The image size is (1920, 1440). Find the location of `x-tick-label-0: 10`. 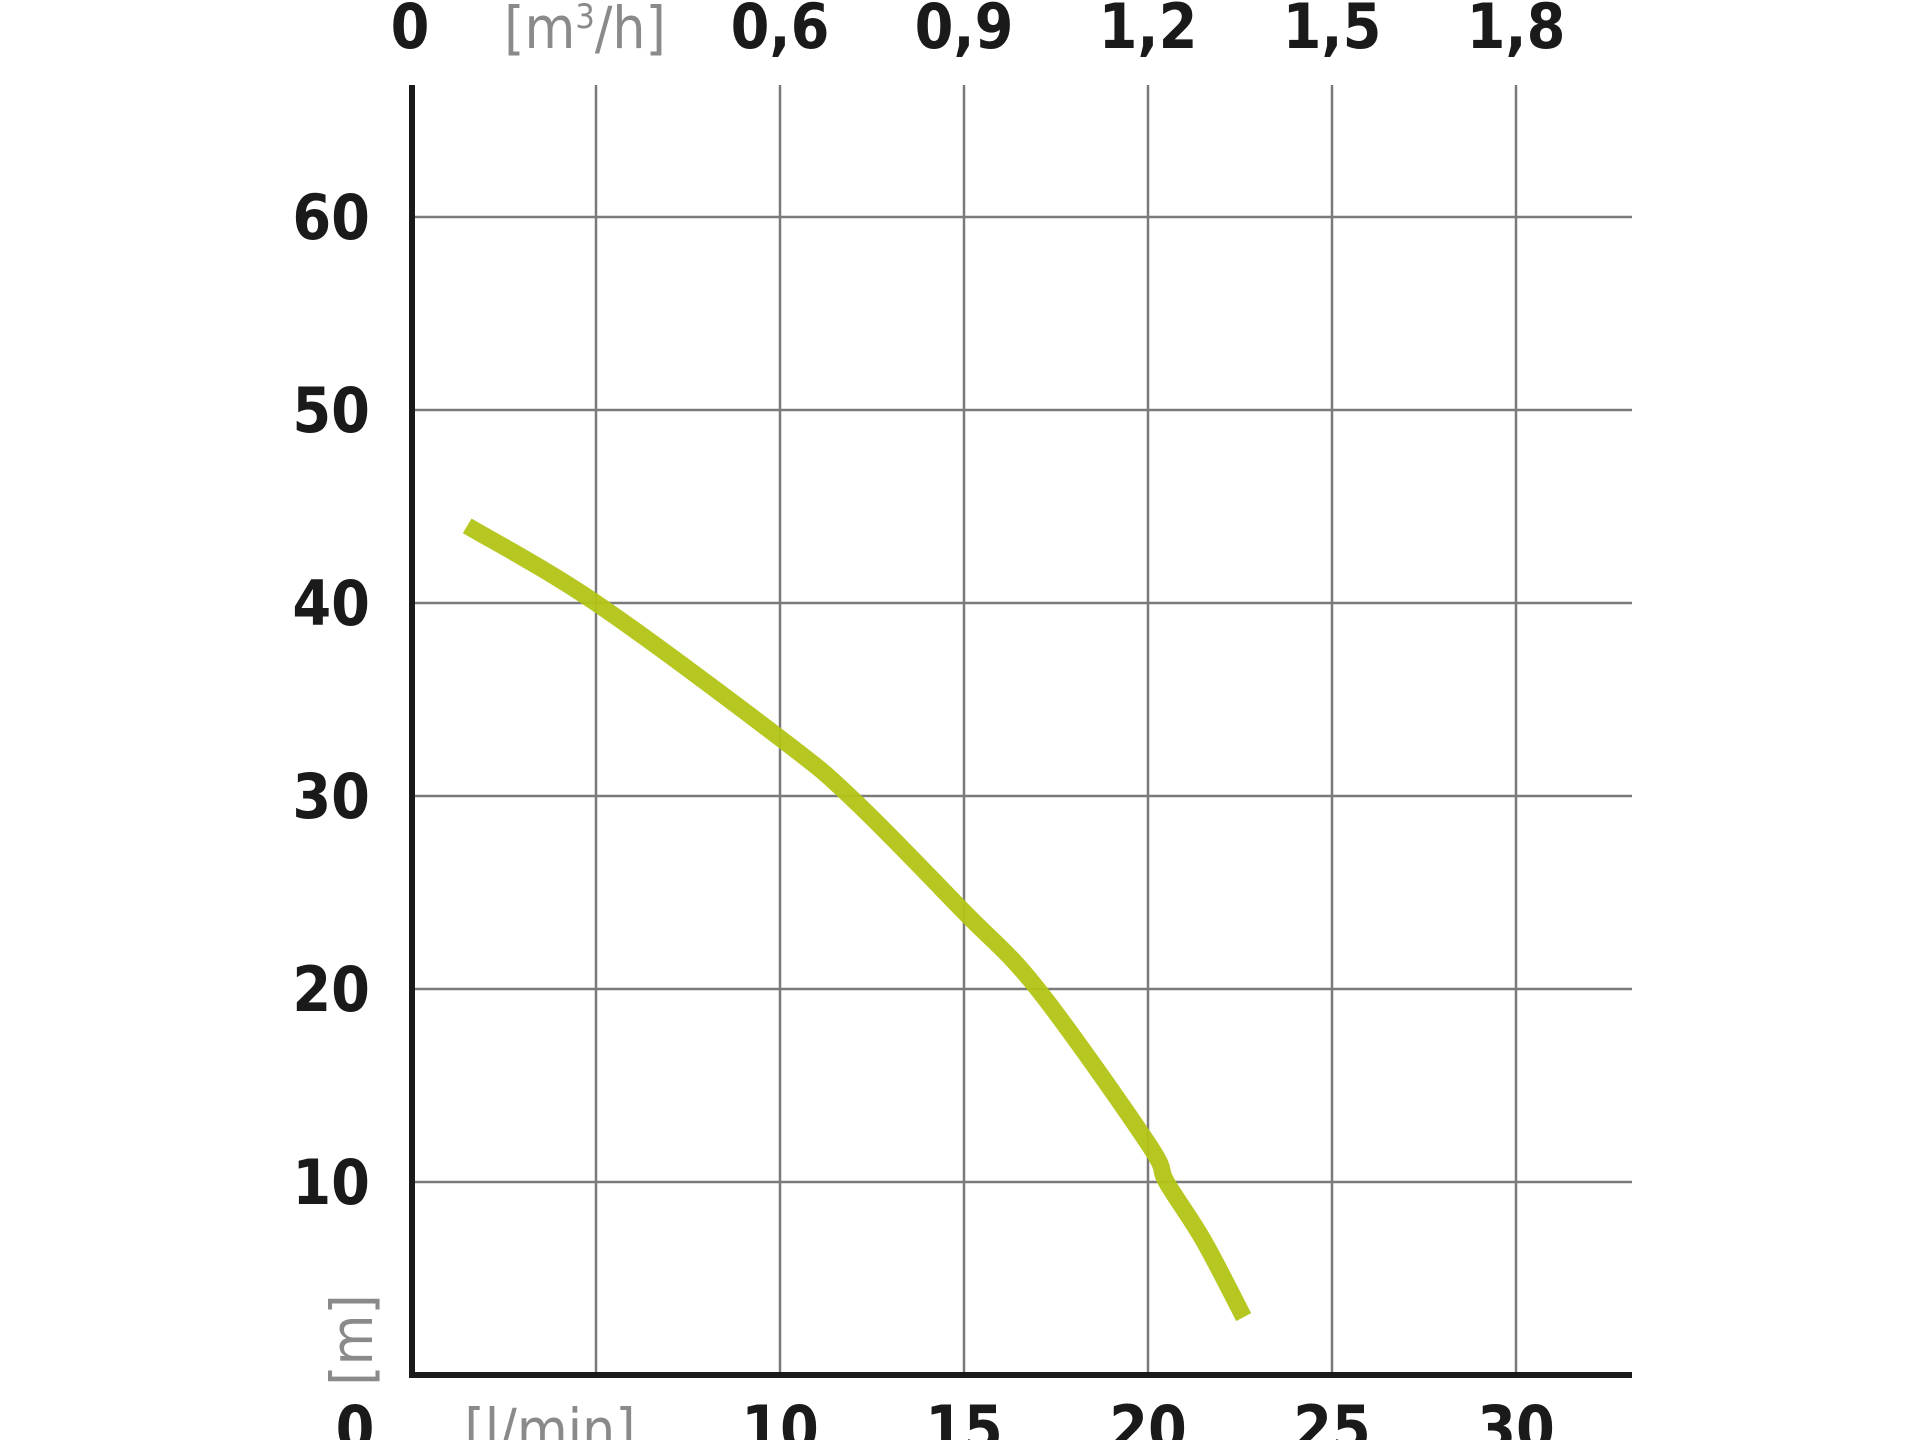

x-tick-label-0: 10 is located at coordinates (780, 1416).